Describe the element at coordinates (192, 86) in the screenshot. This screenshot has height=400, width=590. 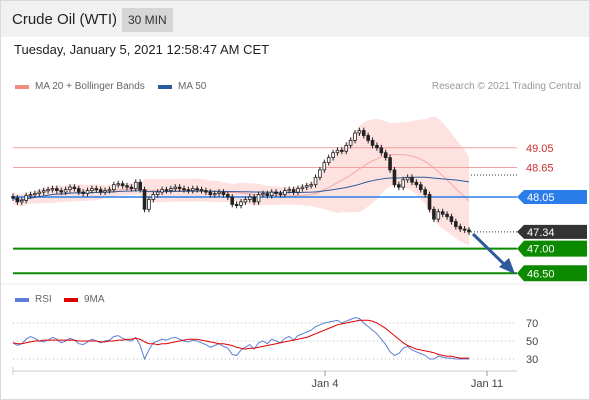
I see `legend-ma50-label: MA 50` at that location.